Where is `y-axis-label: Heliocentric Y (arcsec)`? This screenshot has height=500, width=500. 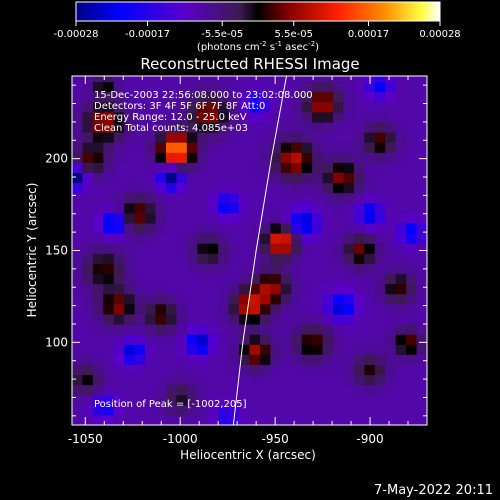
y-axis-label: Heliocentric Y (arcsec) is located at coordinates (32, 250).